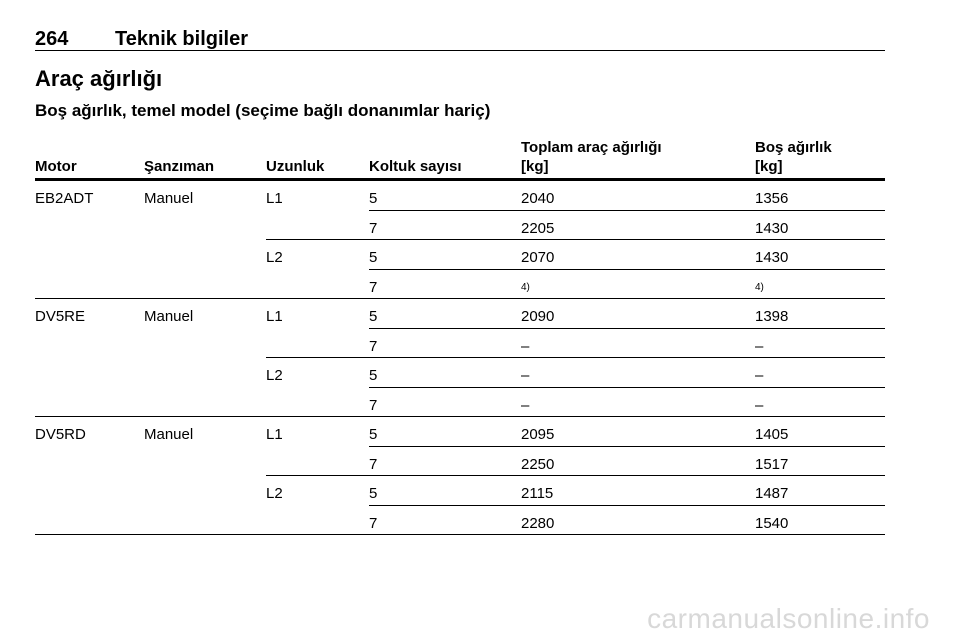 This screenshot has height=642, width=960. Describe the element at coordinates (538, 316) in the screenshot. I see `table-cell: 2090` at that location.